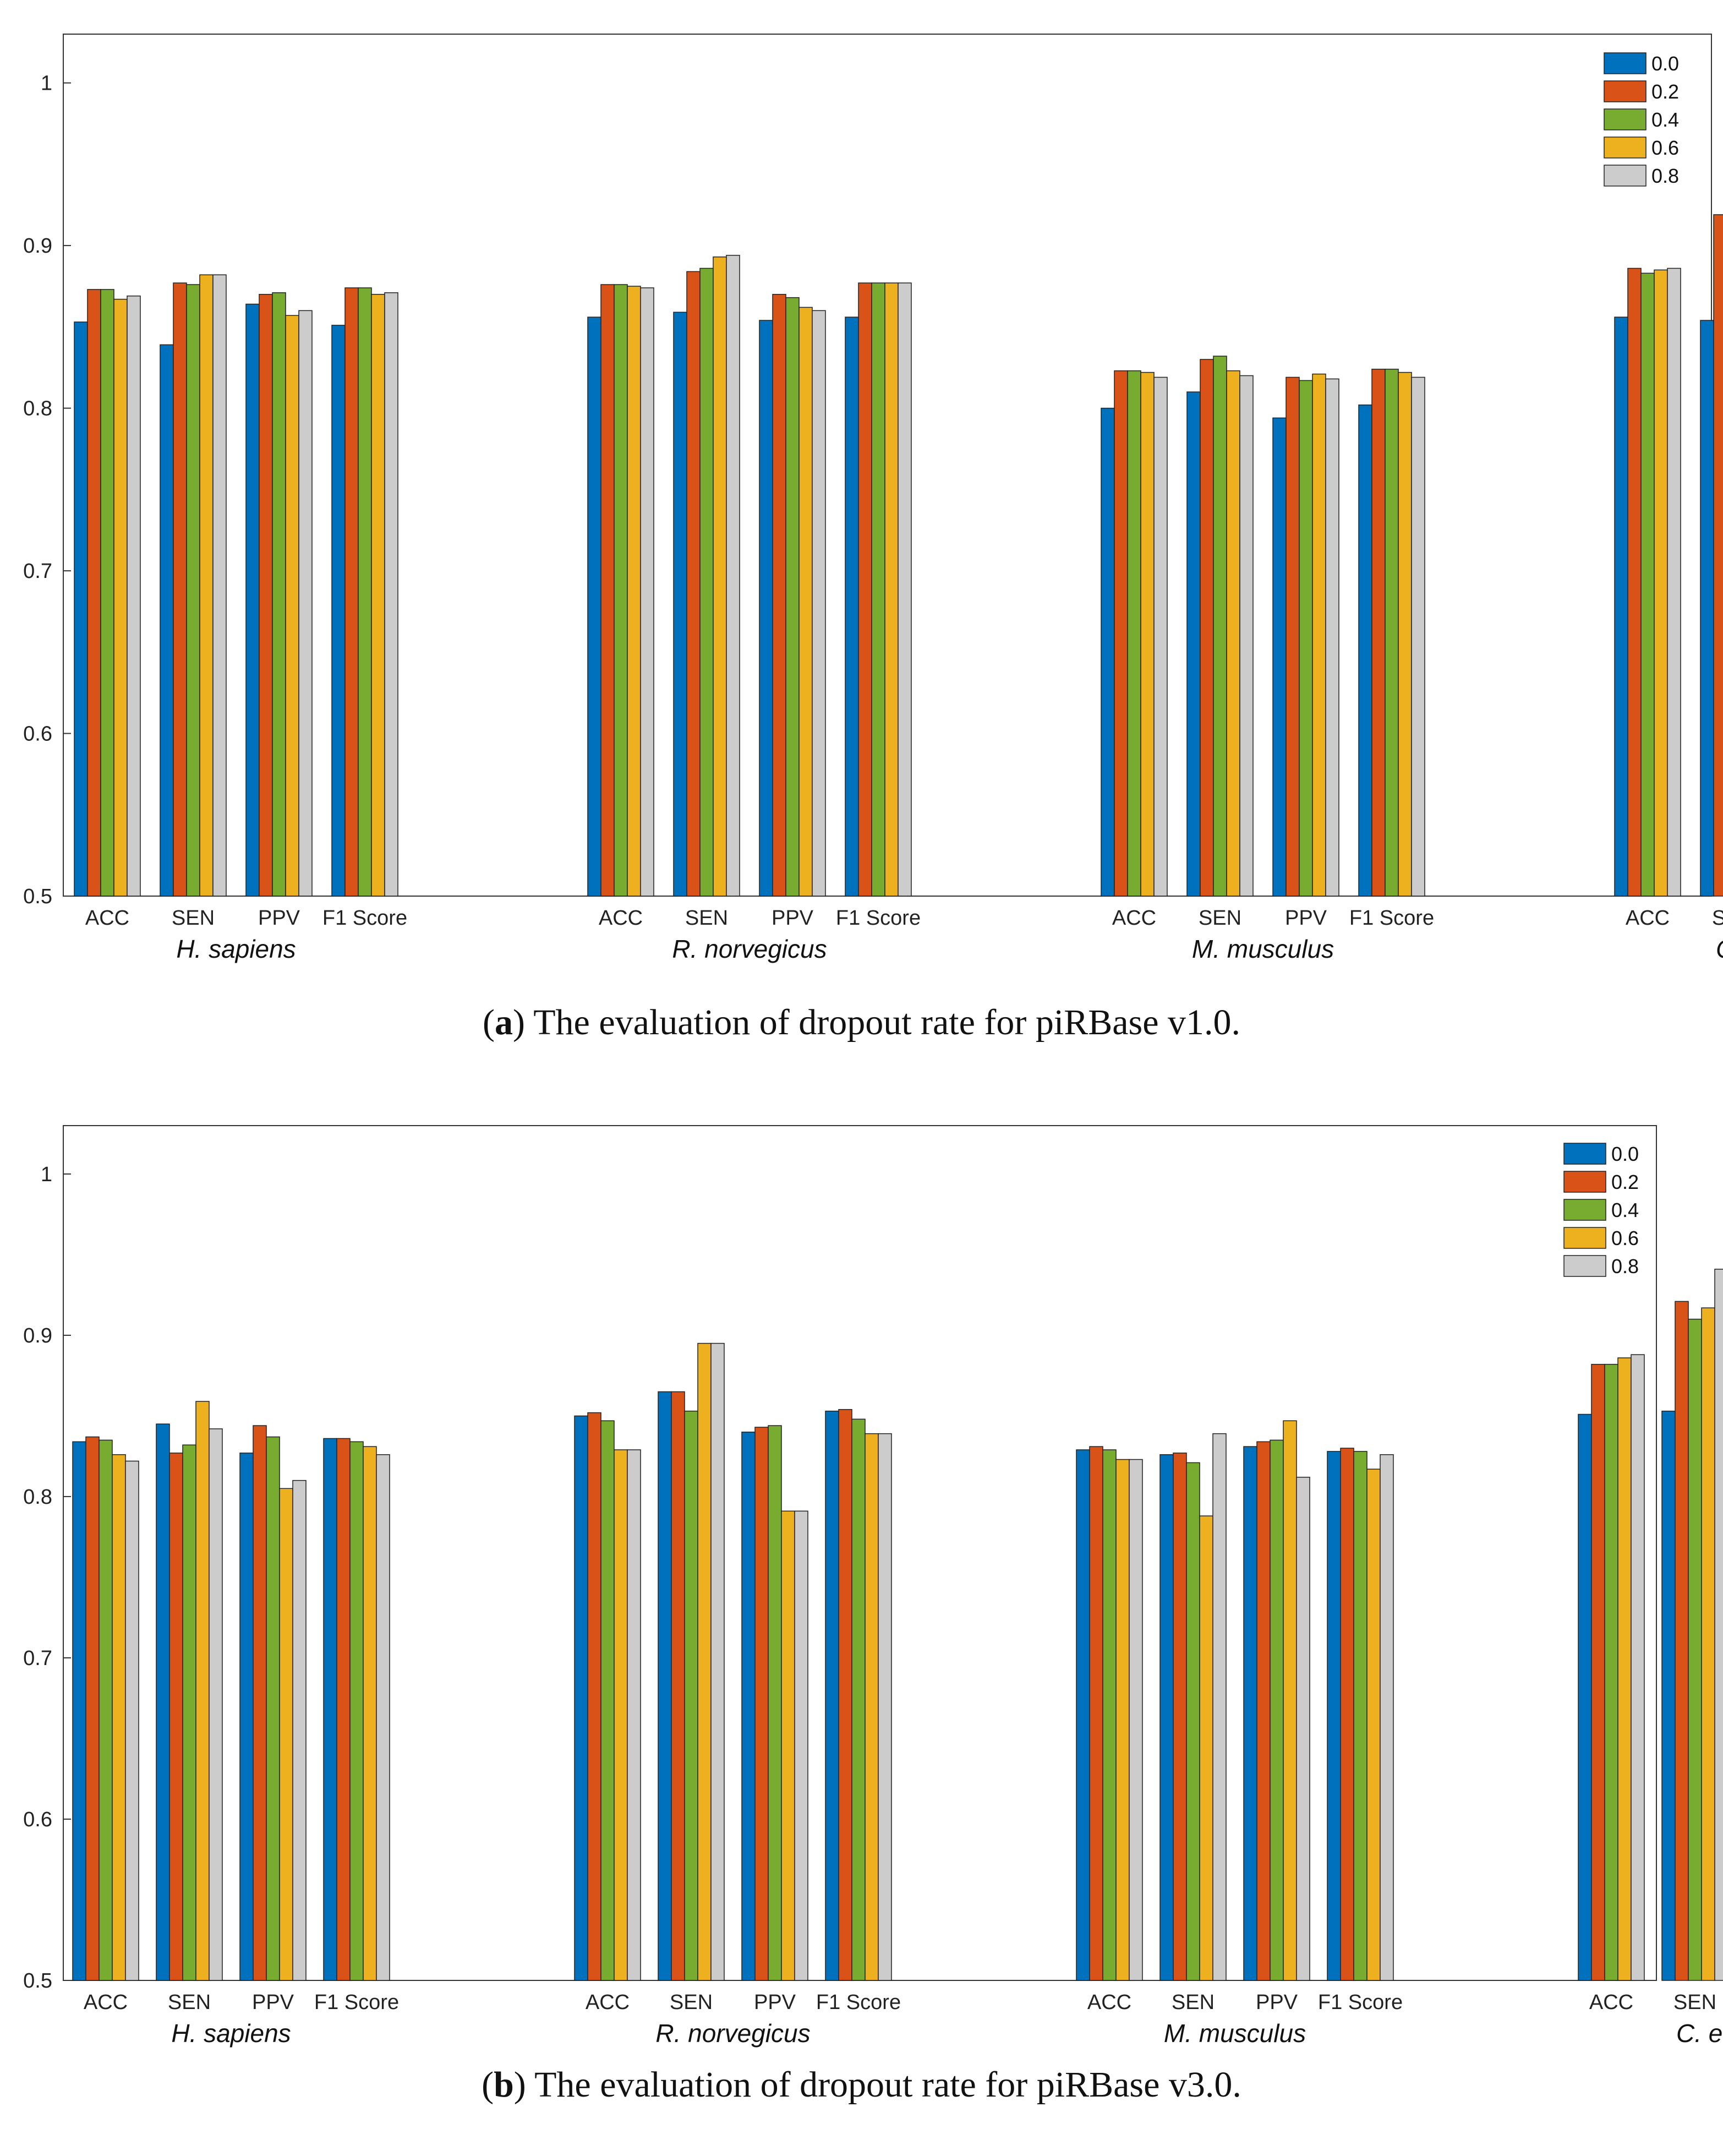 The image size is (1723, 2156). What do you see at coordinates (1235, 2034) in the screenshot?
I see `group-label: M. musculus` at bounding box center [1235, 2034].